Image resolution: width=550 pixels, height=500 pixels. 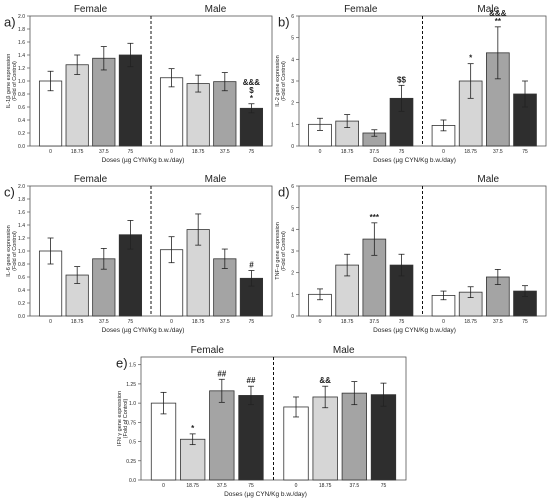 I want to click on panel-letter: a), so click(x=10, y=22).